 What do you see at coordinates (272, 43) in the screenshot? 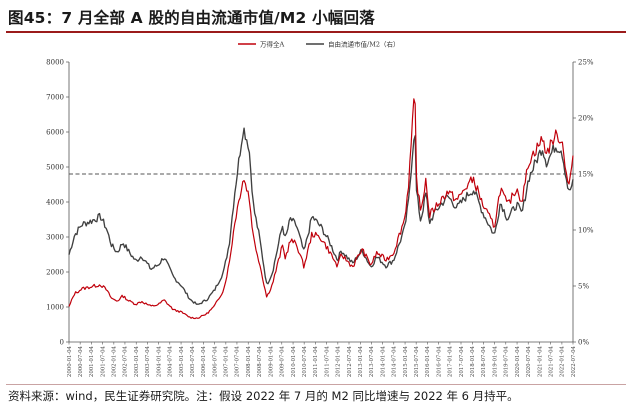
I see `legend-label-all-a: 万得全A` at bounding box center [272, 43].